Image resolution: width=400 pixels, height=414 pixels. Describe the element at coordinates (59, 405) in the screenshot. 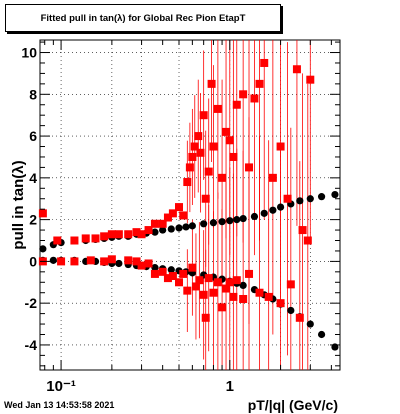

I see `timestamp: Wed Jan 13 14:53:58 2021` at that location.